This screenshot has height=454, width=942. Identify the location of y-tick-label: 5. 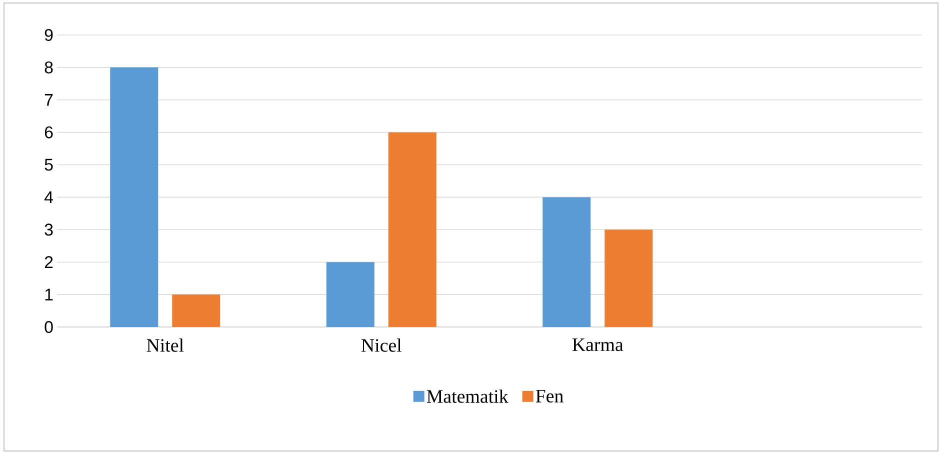
(48, 164).